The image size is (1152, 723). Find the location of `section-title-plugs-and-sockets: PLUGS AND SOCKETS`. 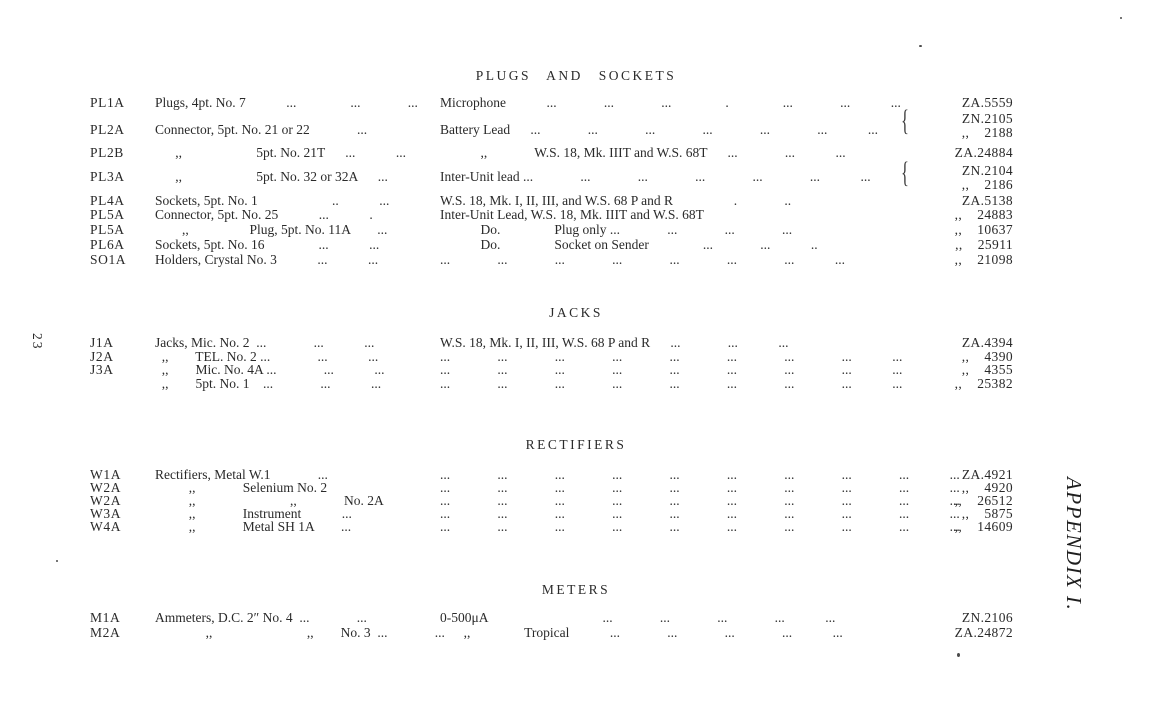

section-title-plugs-and-sockets: PLUGS AND SOCKETS is located at coordinates (576, 75).